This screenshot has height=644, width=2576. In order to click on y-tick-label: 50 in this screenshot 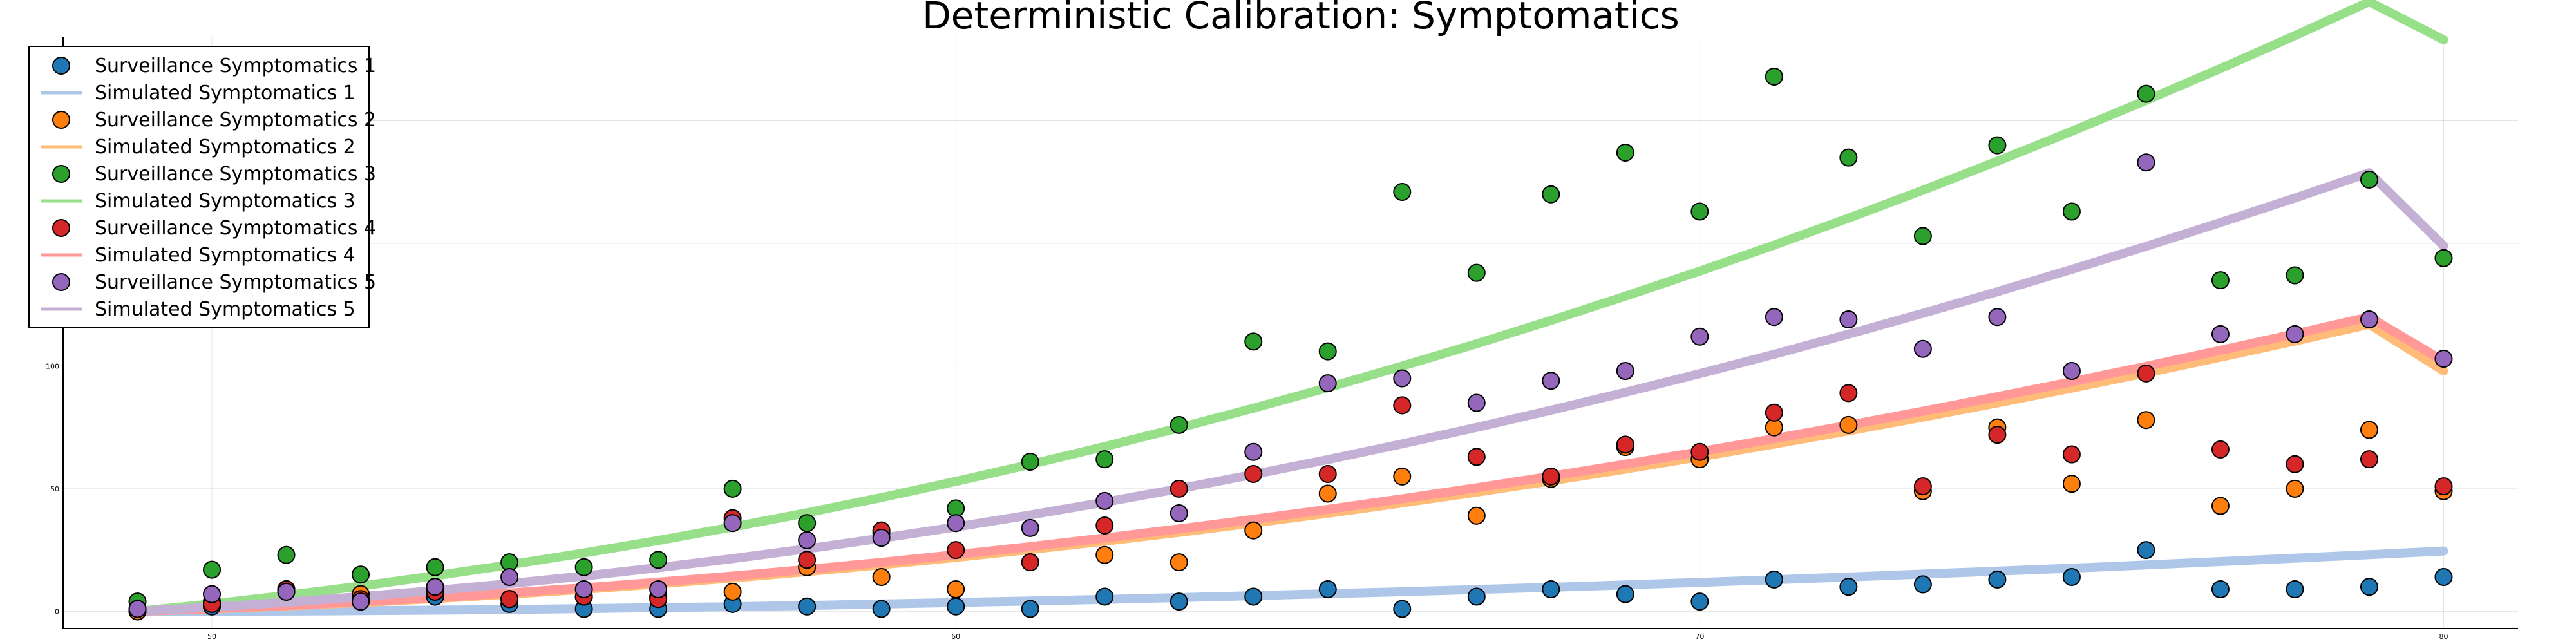, I will do `click(54, 489)`.